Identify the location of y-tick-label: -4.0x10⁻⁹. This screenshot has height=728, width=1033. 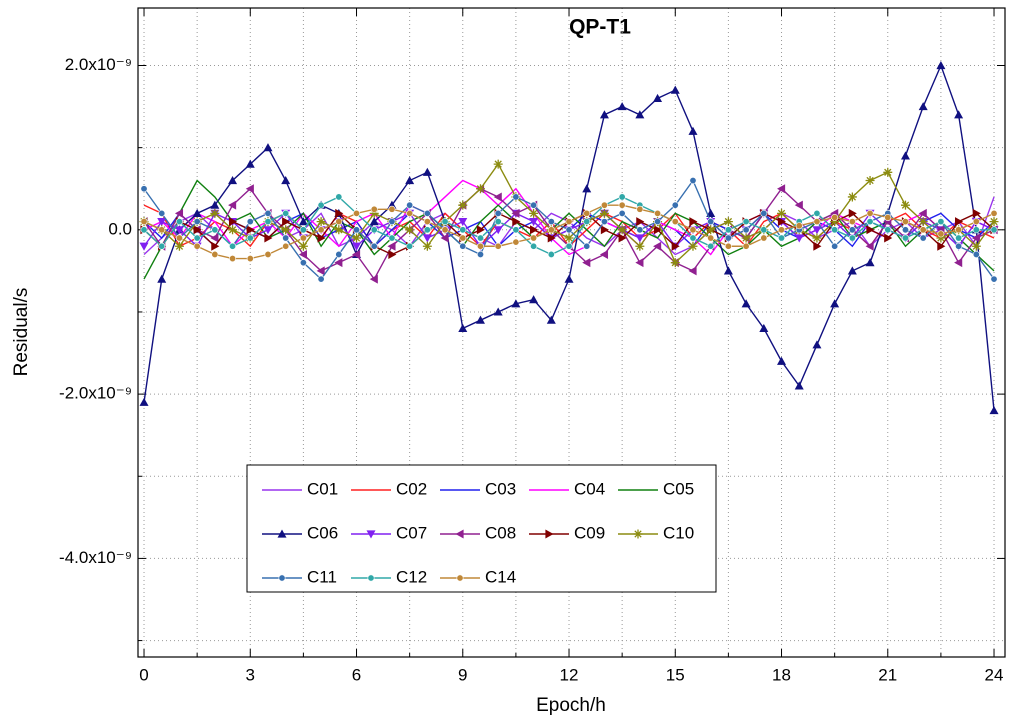
(95, 557).